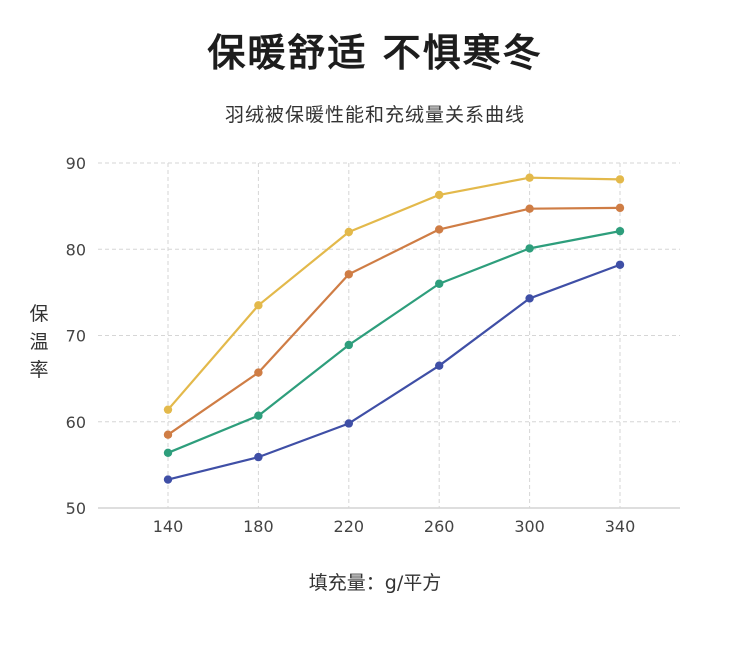  What do you see at coordinates (39, 342) in the screenshot?
I see `y-axis-label: 保温率` at bounding box center [39, 342].